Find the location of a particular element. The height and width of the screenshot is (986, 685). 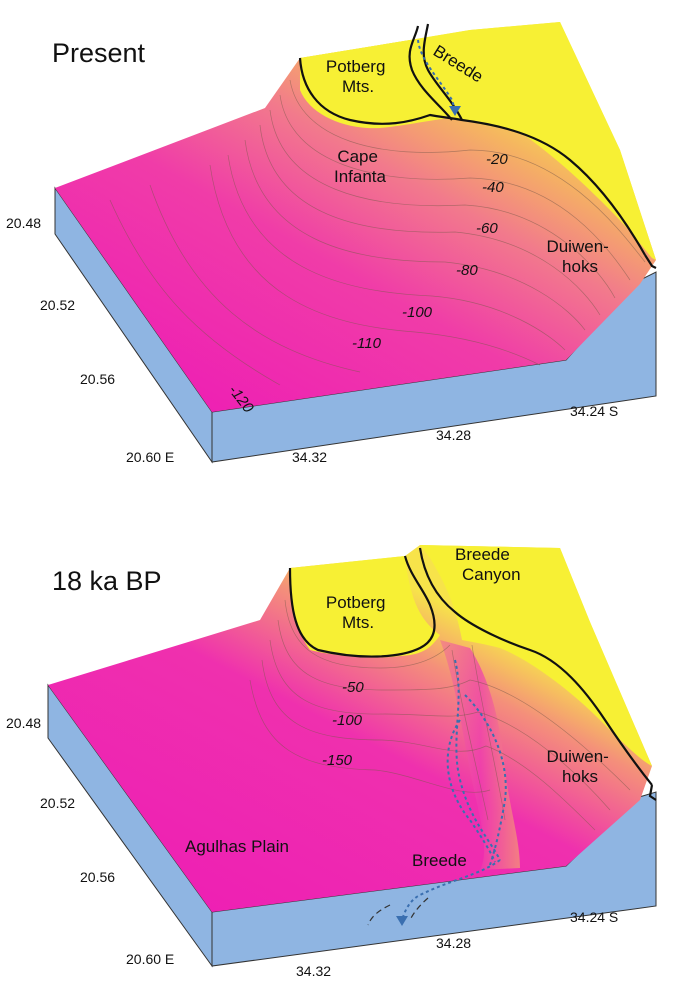

cape-infanta-label: Cape Infanta is located at coordinates (360, 166).